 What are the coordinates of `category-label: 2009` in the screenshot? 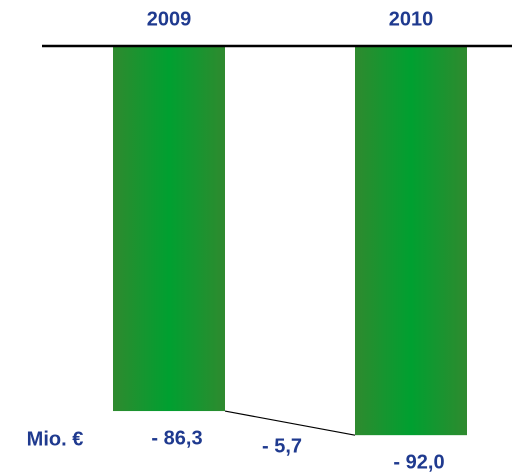 It's located at (169, 19).